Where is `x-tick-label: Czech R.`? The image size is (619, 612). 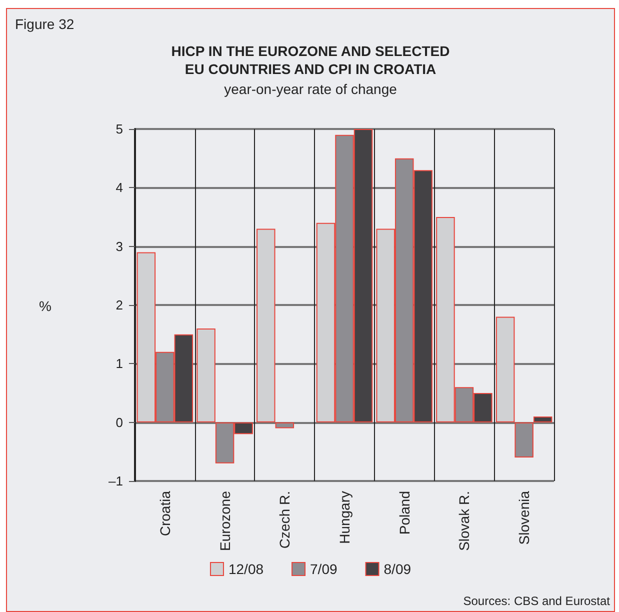 x-tick-label: Czech R. is located at coordinates (284, 520).